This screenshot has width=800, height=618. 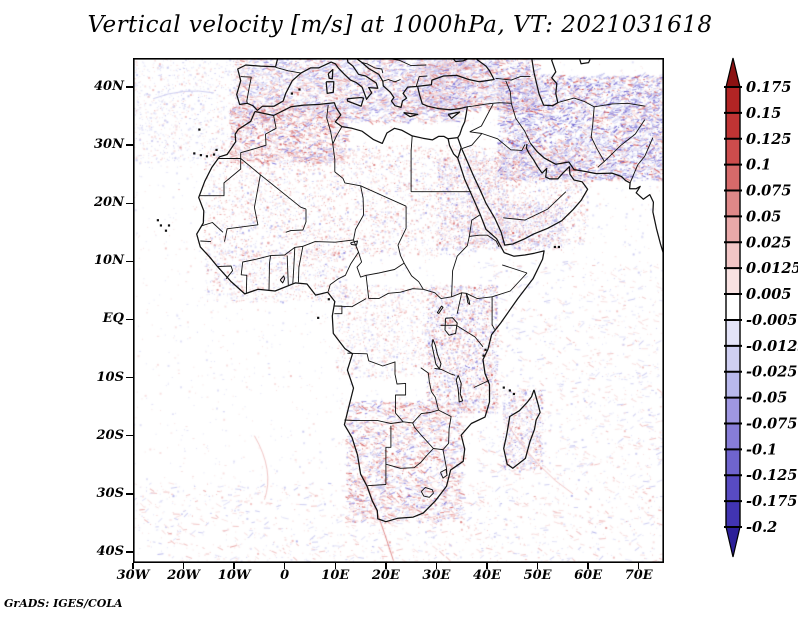 What do you see at coordinates (771, 372) in the screenshot?
I see `colorbar-label: -0.025` at bounding box center [771, 372].